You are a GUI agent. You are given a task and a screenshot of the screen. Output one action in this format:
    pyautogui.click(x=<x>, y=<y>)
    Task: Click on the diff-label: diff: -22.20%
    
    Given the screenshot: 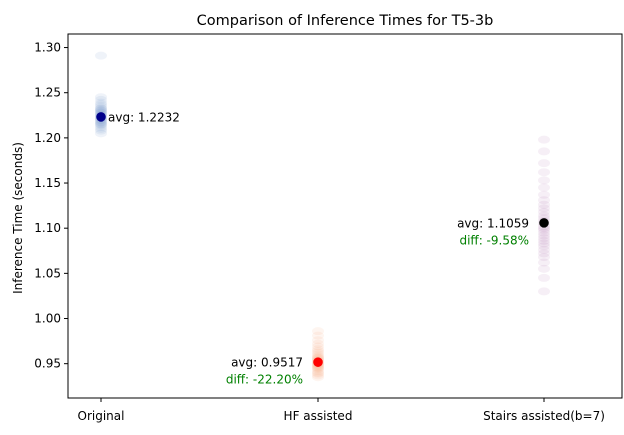 What is the action you would take?
    pyautogui.click(x=264, y=380)
    